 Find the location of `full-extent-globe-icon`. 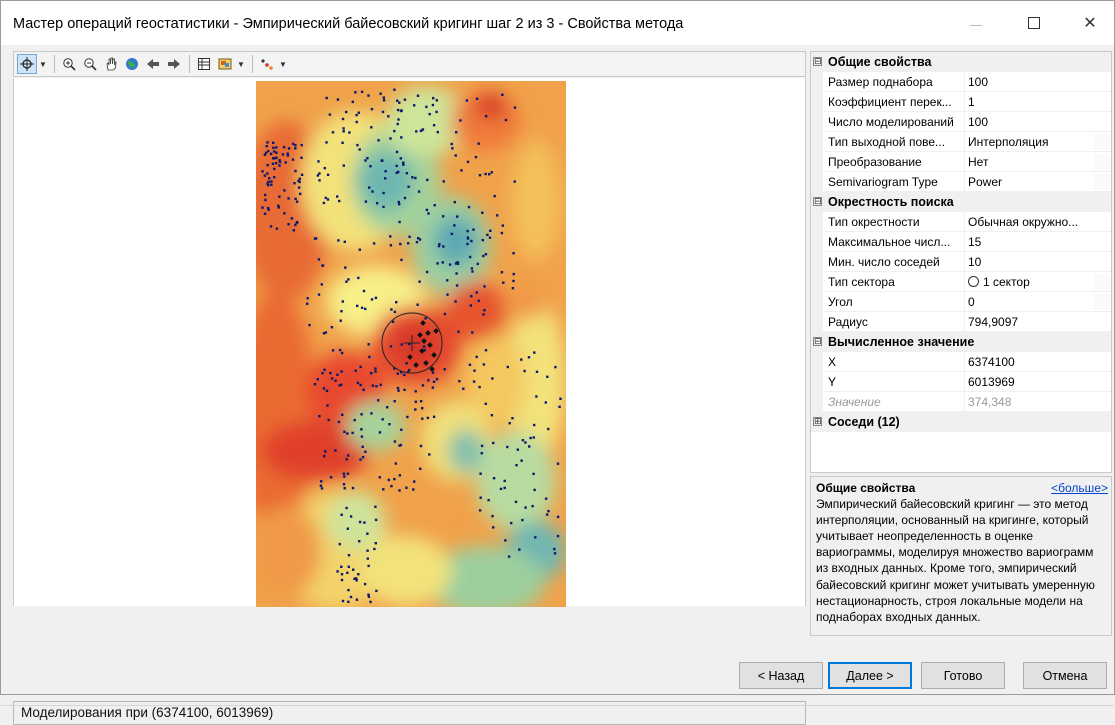

full-extent-globe-icon is located at coordinates (132, 64).